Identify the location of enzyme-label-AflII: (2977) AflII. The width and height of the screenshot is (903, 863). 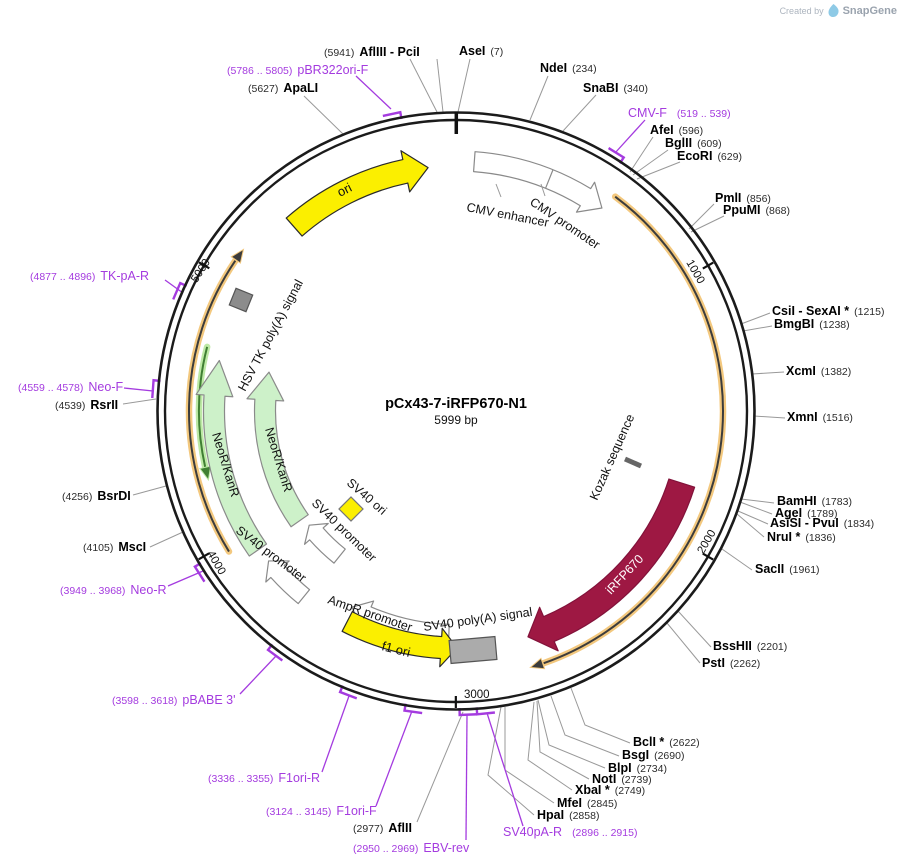
(382, 828).